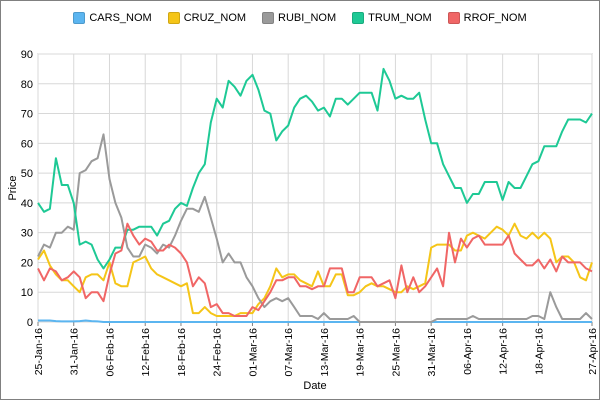  What do you see at coordinates (27, 174) in the screenshot?
I see `y-tick-label: 50` at bounding box center [27, 174].